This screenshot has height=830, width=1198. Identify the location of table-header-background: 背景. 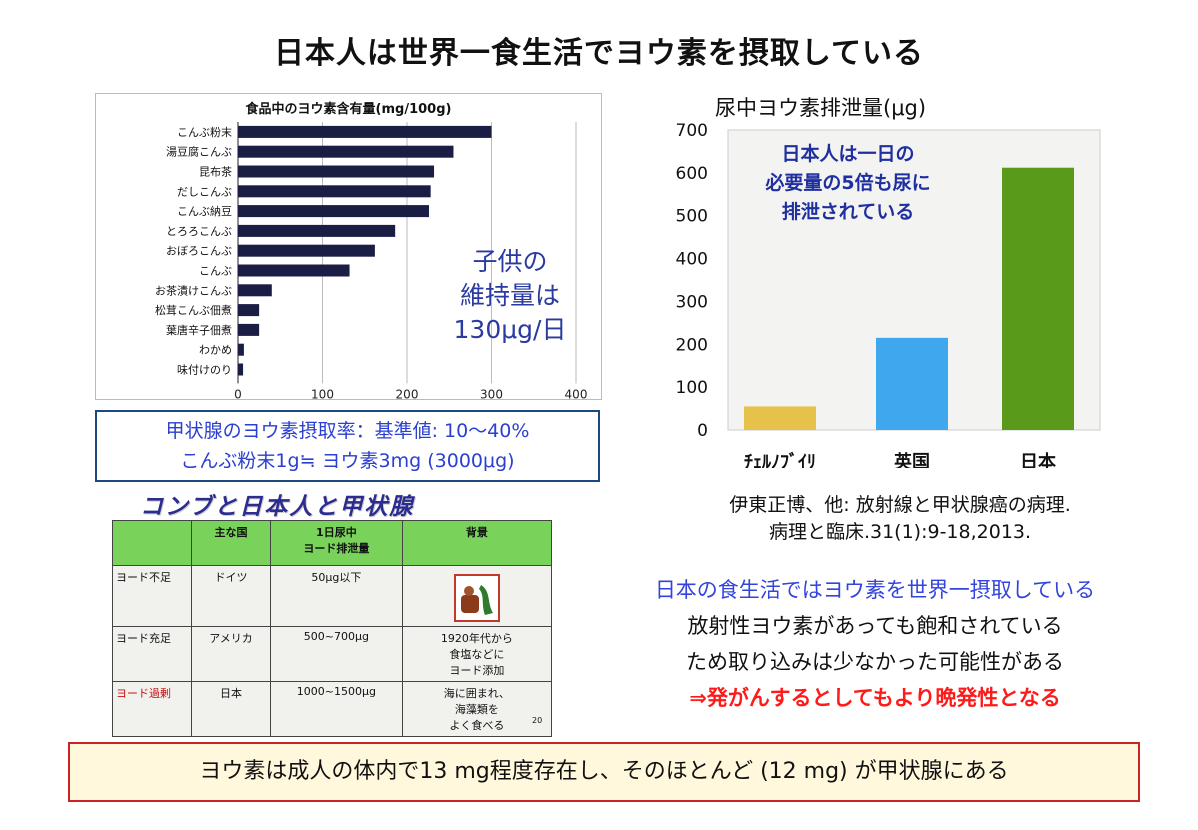
(477, 543).